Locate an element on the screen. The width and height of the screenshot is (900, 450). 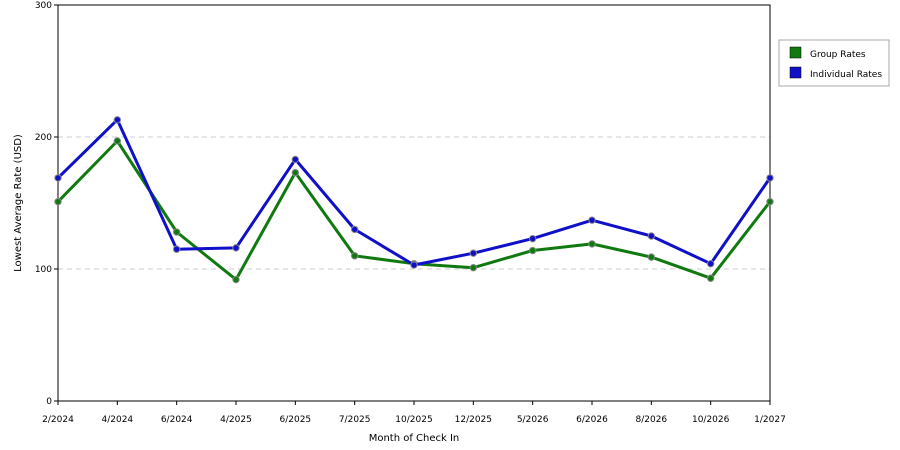
x-tick-label: 5/2026 is located at coordinates (533, 420).